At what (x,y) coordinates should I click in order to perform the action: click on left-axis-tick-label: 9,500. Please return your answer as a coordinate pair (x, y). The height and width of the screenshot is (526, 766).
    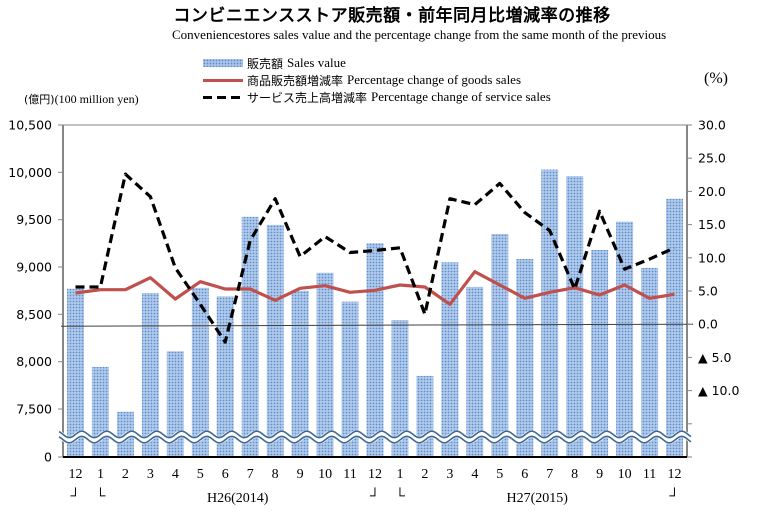
    Looking at the image, I should click on (34, 219).